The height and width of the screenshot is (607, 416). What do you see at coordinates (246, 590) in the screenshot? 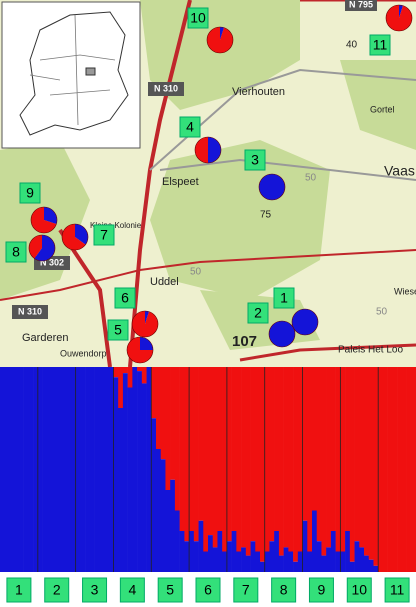
I see `pop-label: 7` at bounding box center [246, 590].